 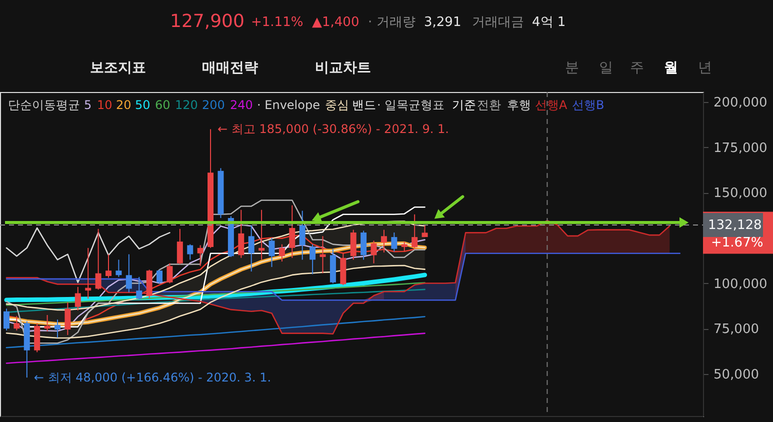 I want to click on text: 132,128, so click(x=735, y=226).